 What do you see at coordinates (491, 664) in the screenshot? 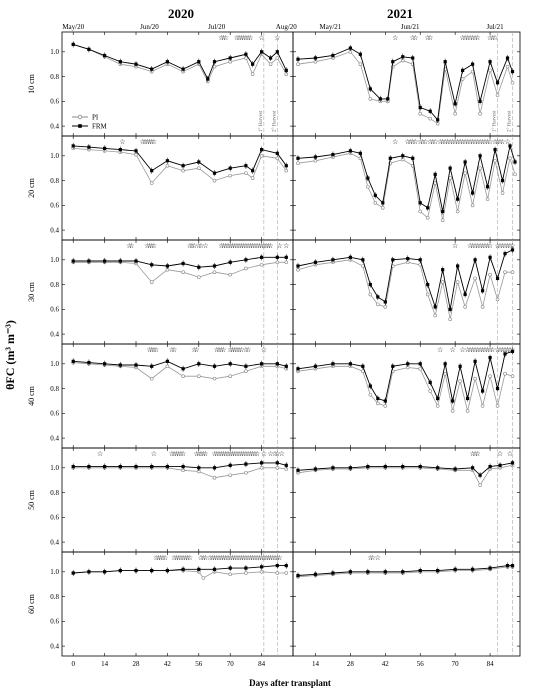
I see `x-tick-label: 84` at bounding box center [491, 664].